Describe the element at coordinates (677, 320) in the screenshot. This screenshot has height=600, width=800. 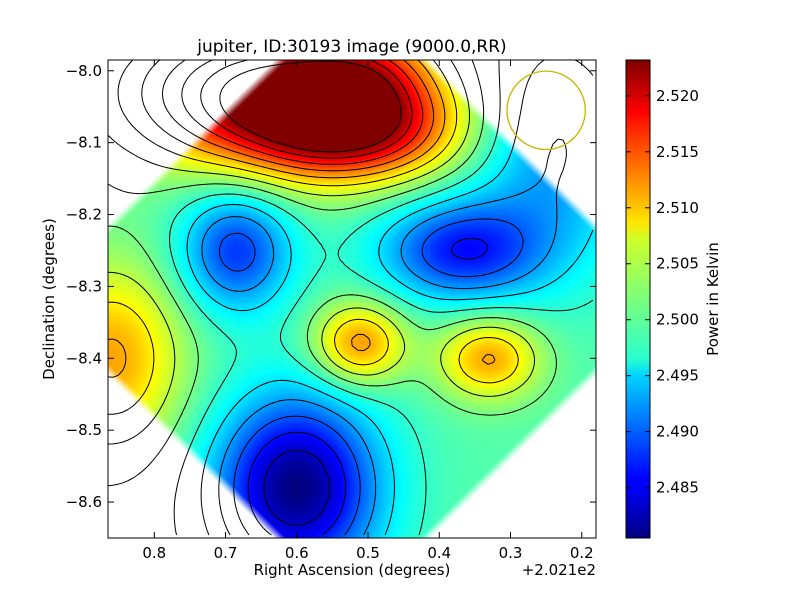
I see `colorbar-tick-label: 2.500` at that location.